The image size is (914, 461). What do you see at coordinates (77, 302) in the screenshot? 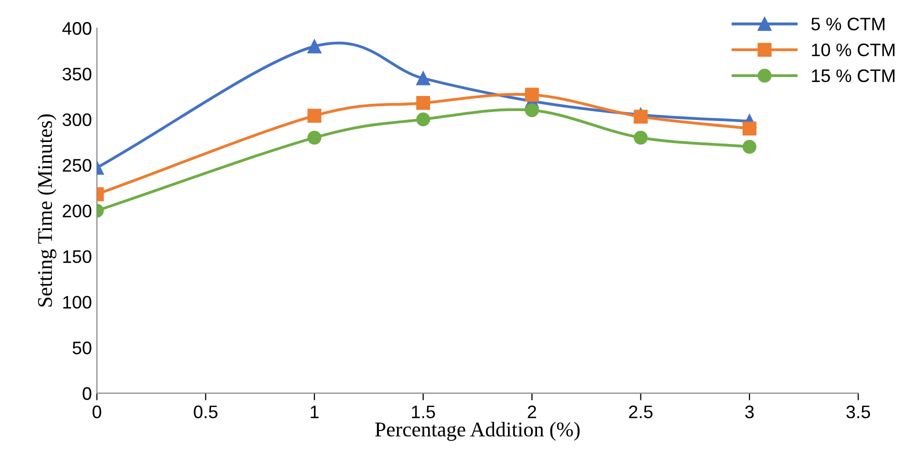
I see `y-tick-label: 100` at bounding box center [77, 302].